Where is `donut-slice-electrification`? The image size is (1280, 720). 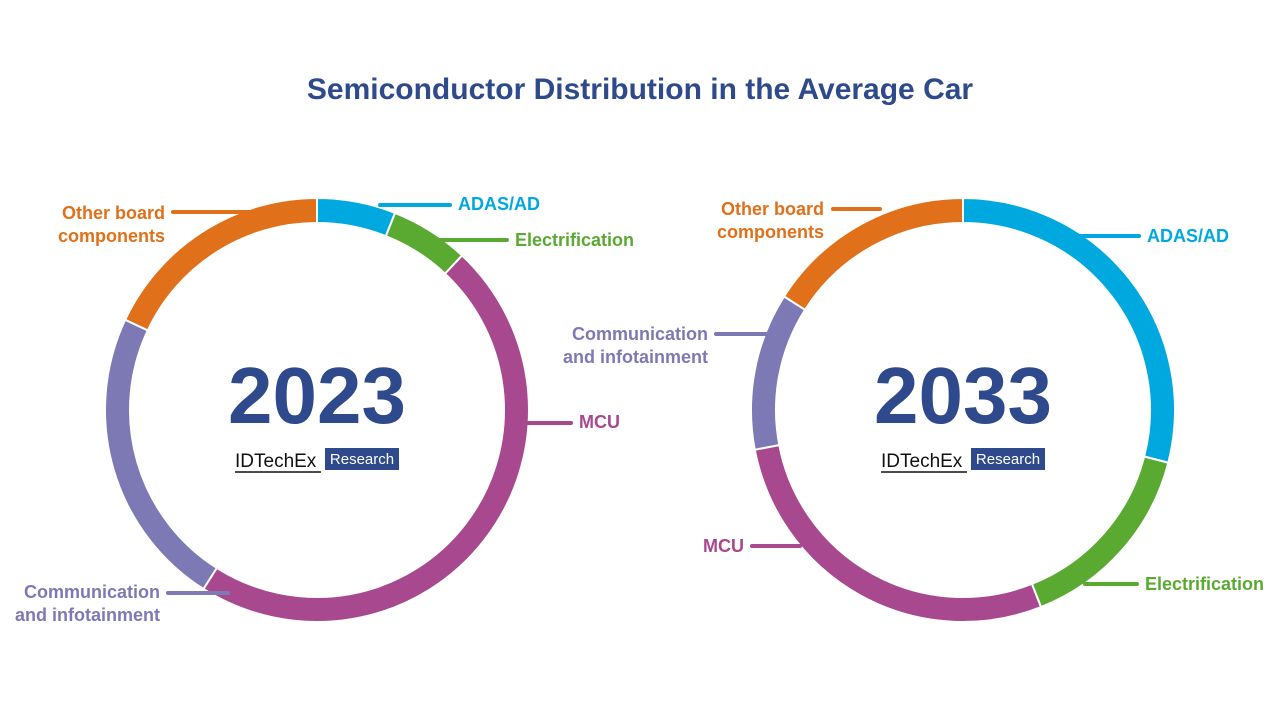 donut-slice-electrification is located at coordinates (424, 243).